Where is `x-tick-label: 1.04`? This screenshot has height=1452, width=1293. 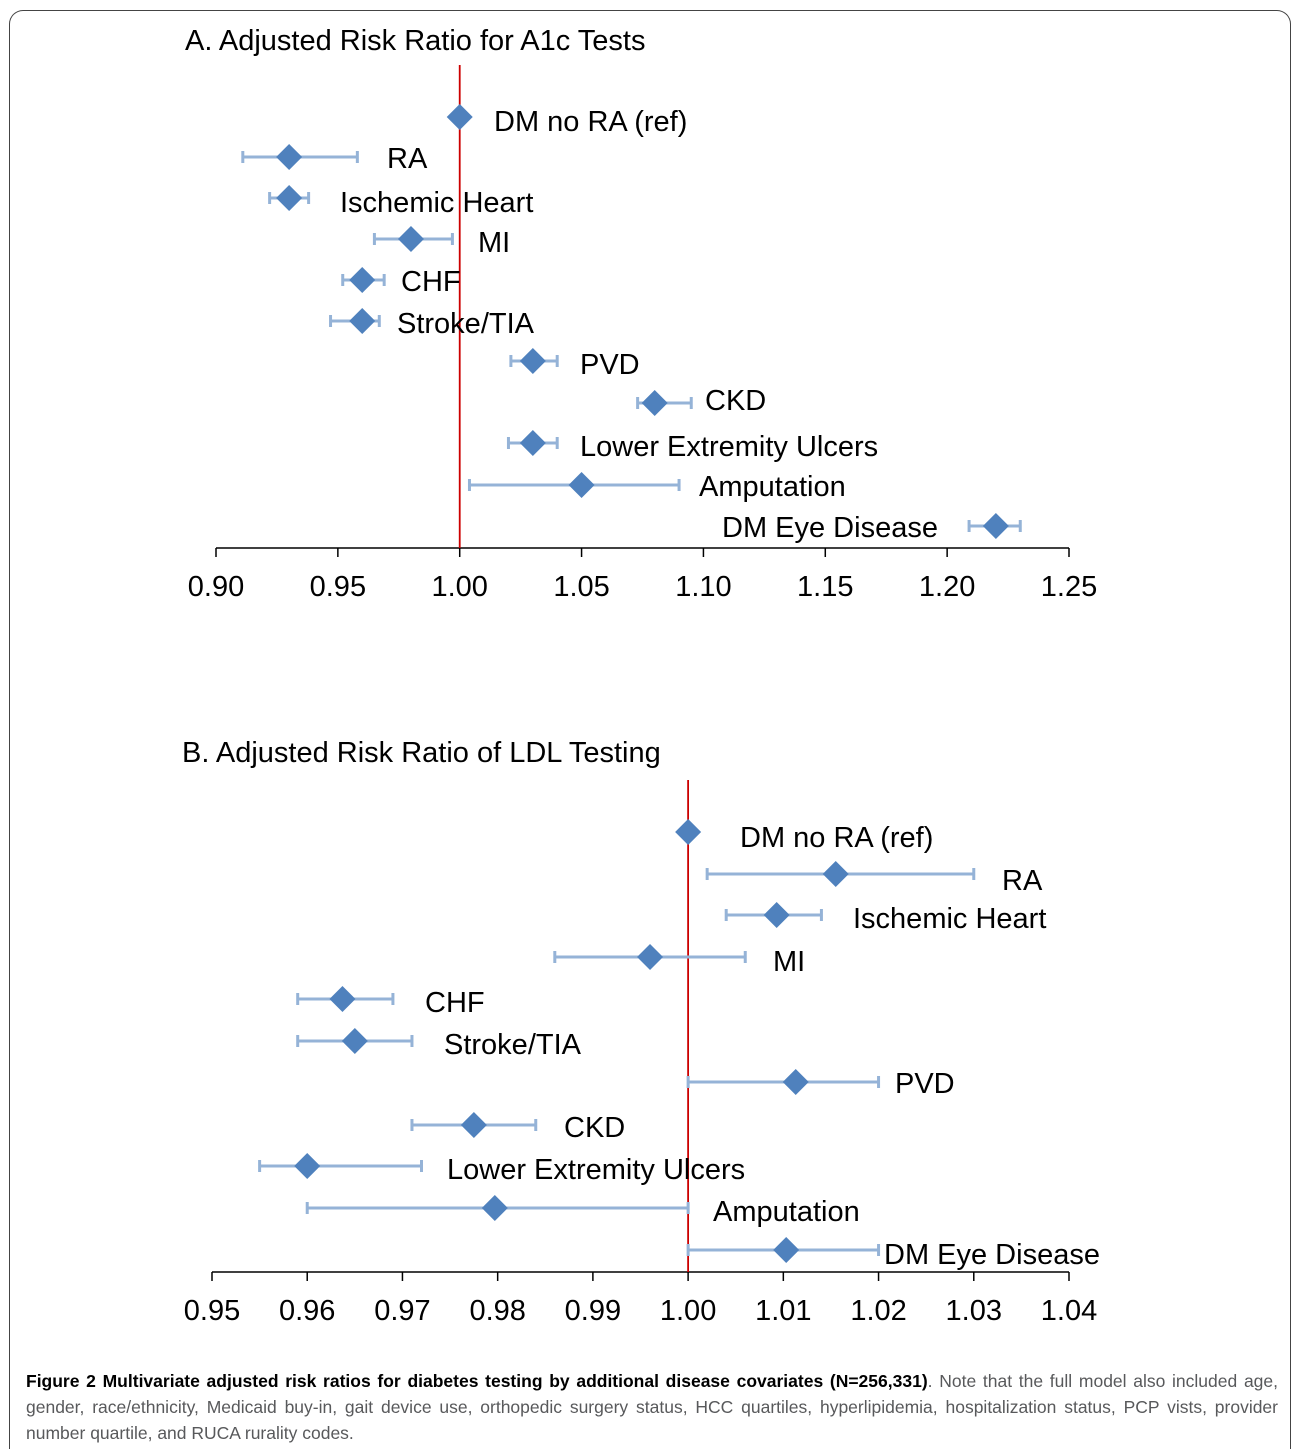 x-tick-label: 1.04 is located at coordinates (1069, 1311).